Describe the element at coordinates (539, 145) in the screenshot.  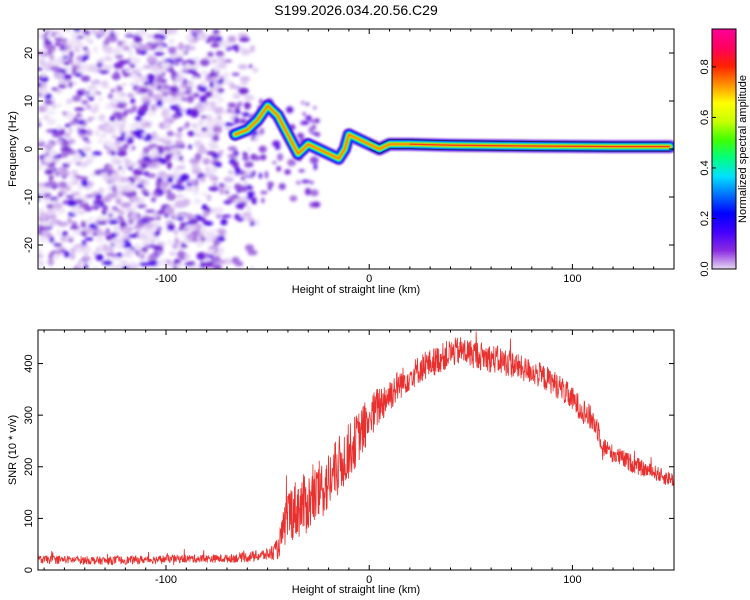
I see `ridge-core` at that location.